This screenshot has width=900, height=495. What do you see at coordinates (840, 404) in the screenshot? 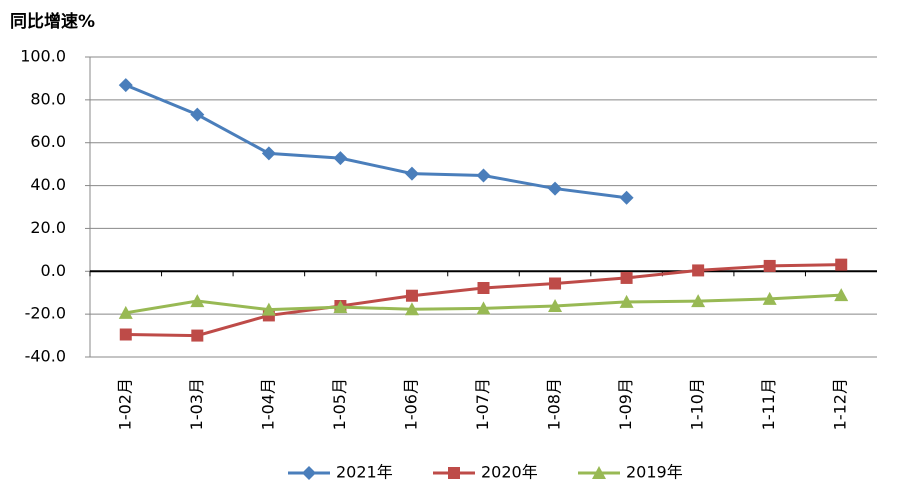
I see `x-tick-label: 1-12月` at bounding box center [840, 404].